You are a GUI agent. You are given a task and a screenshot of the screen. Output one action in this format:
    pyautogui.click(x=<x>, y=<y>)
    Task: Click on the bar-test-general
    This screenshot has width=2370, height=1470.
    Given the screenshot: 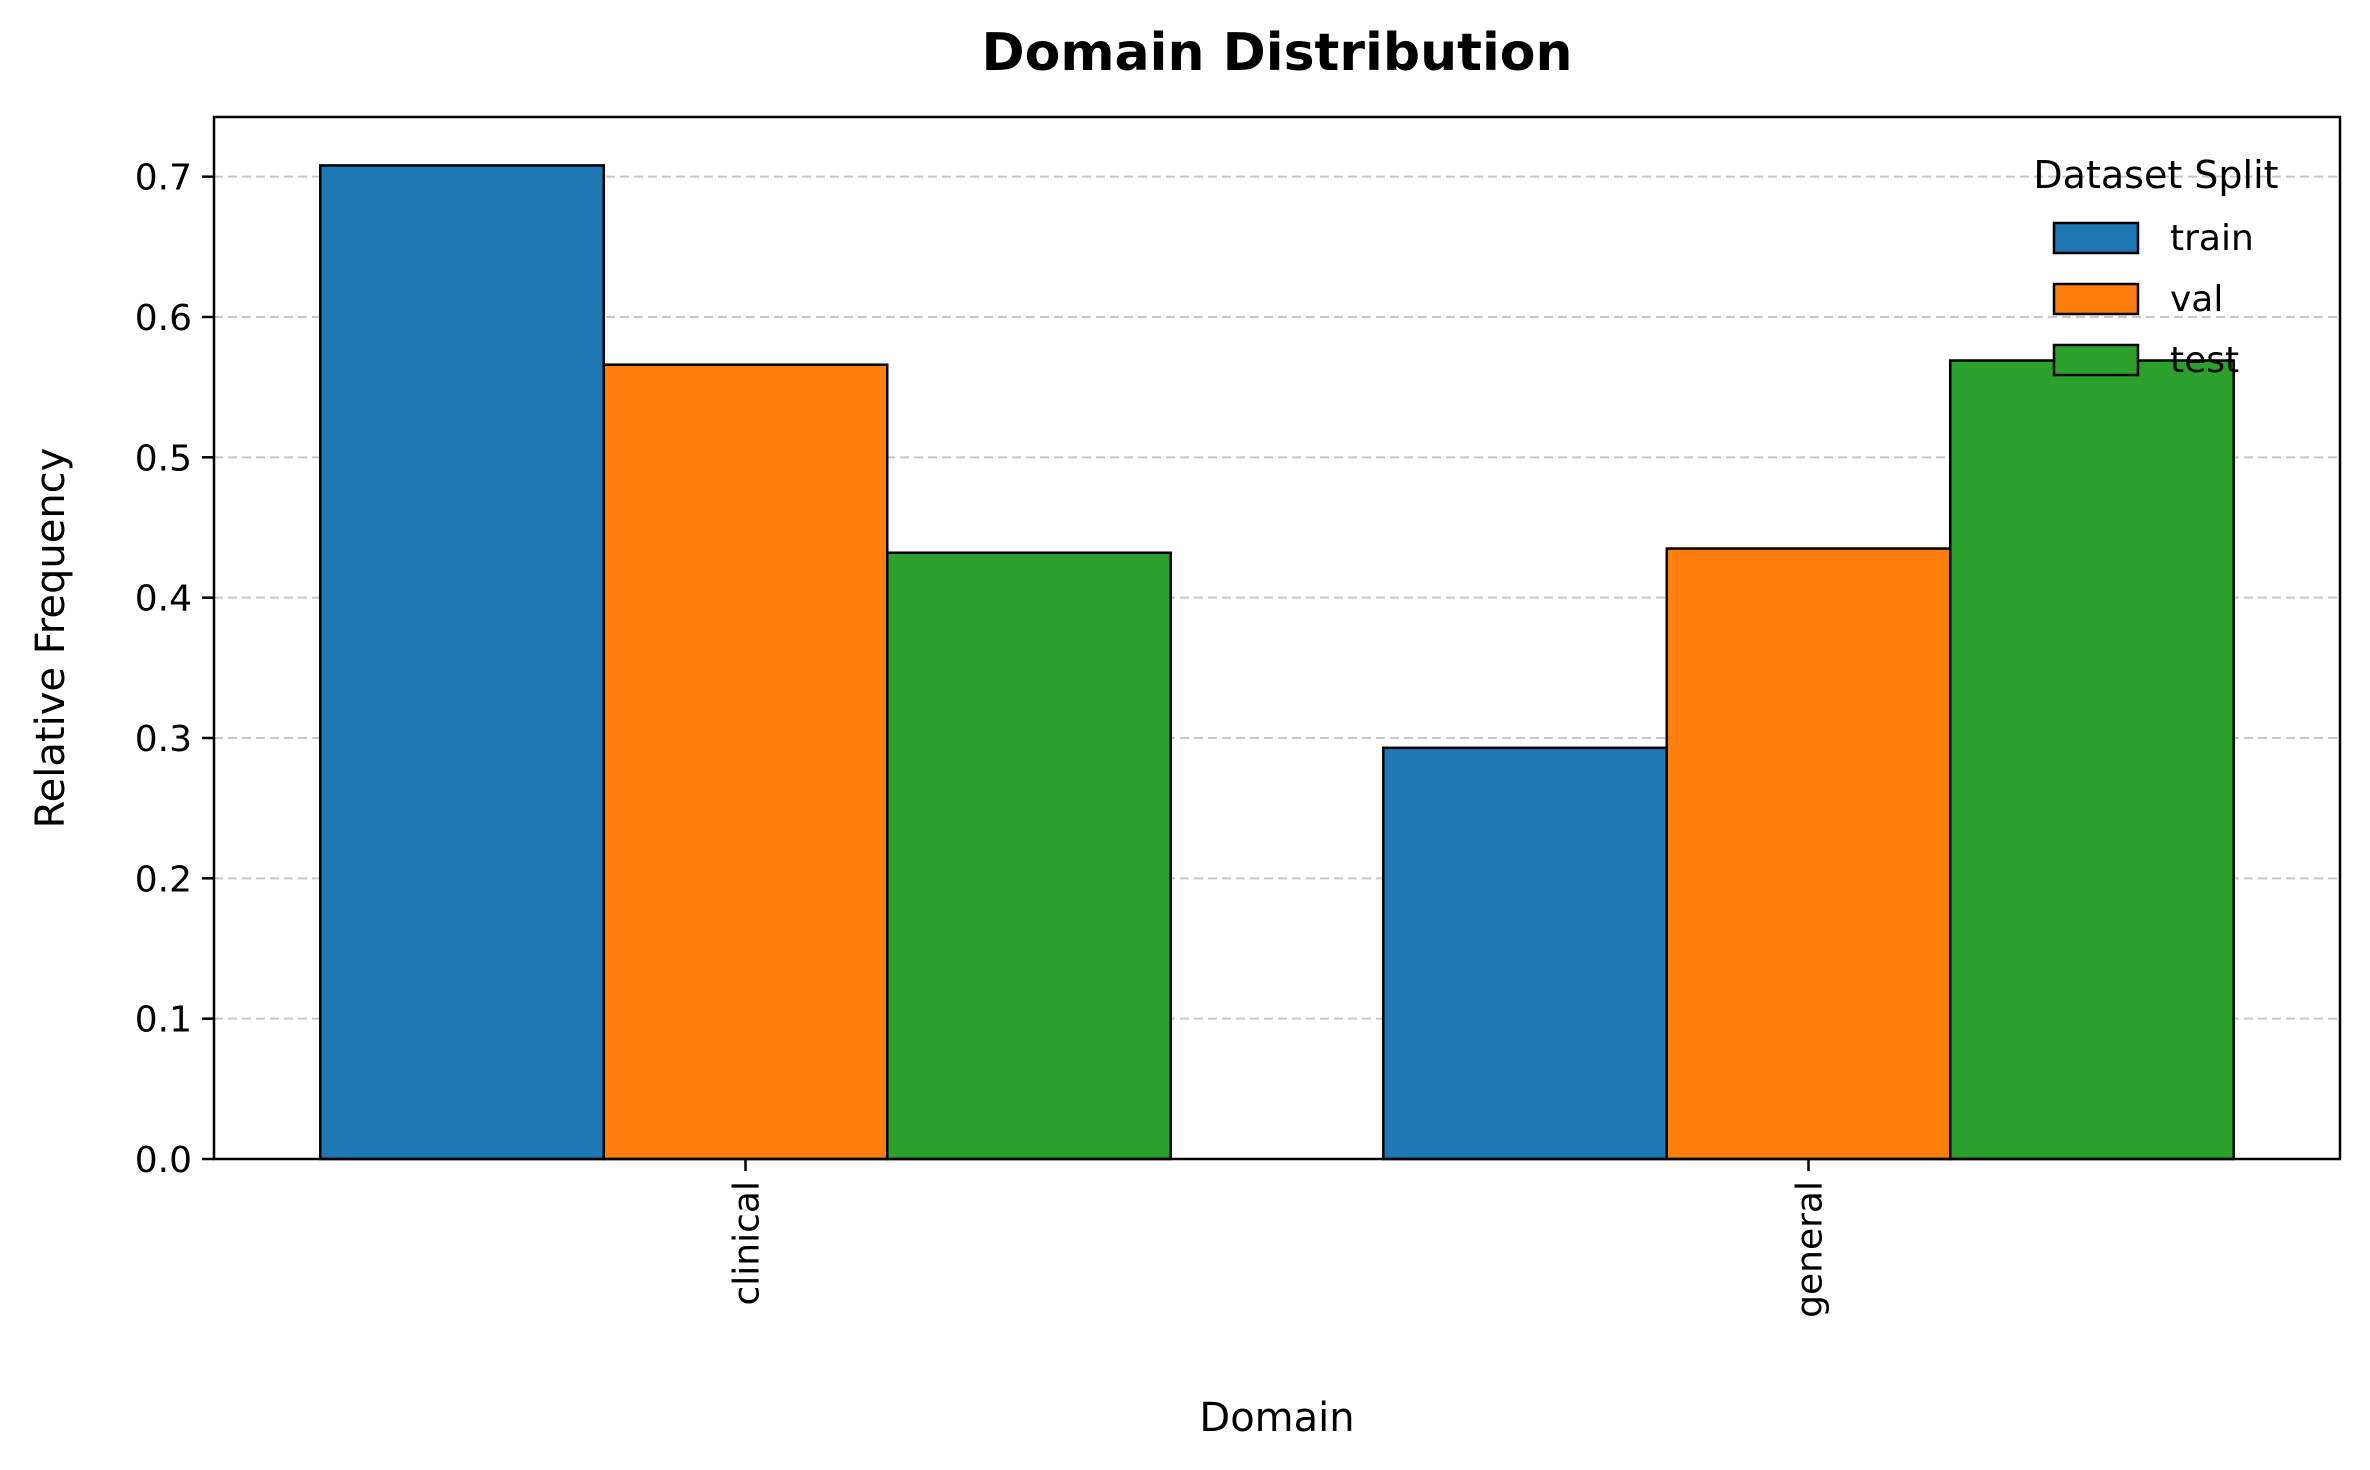 What is the action you would take?
    pyautogui.click(x=2091, y=760)
    